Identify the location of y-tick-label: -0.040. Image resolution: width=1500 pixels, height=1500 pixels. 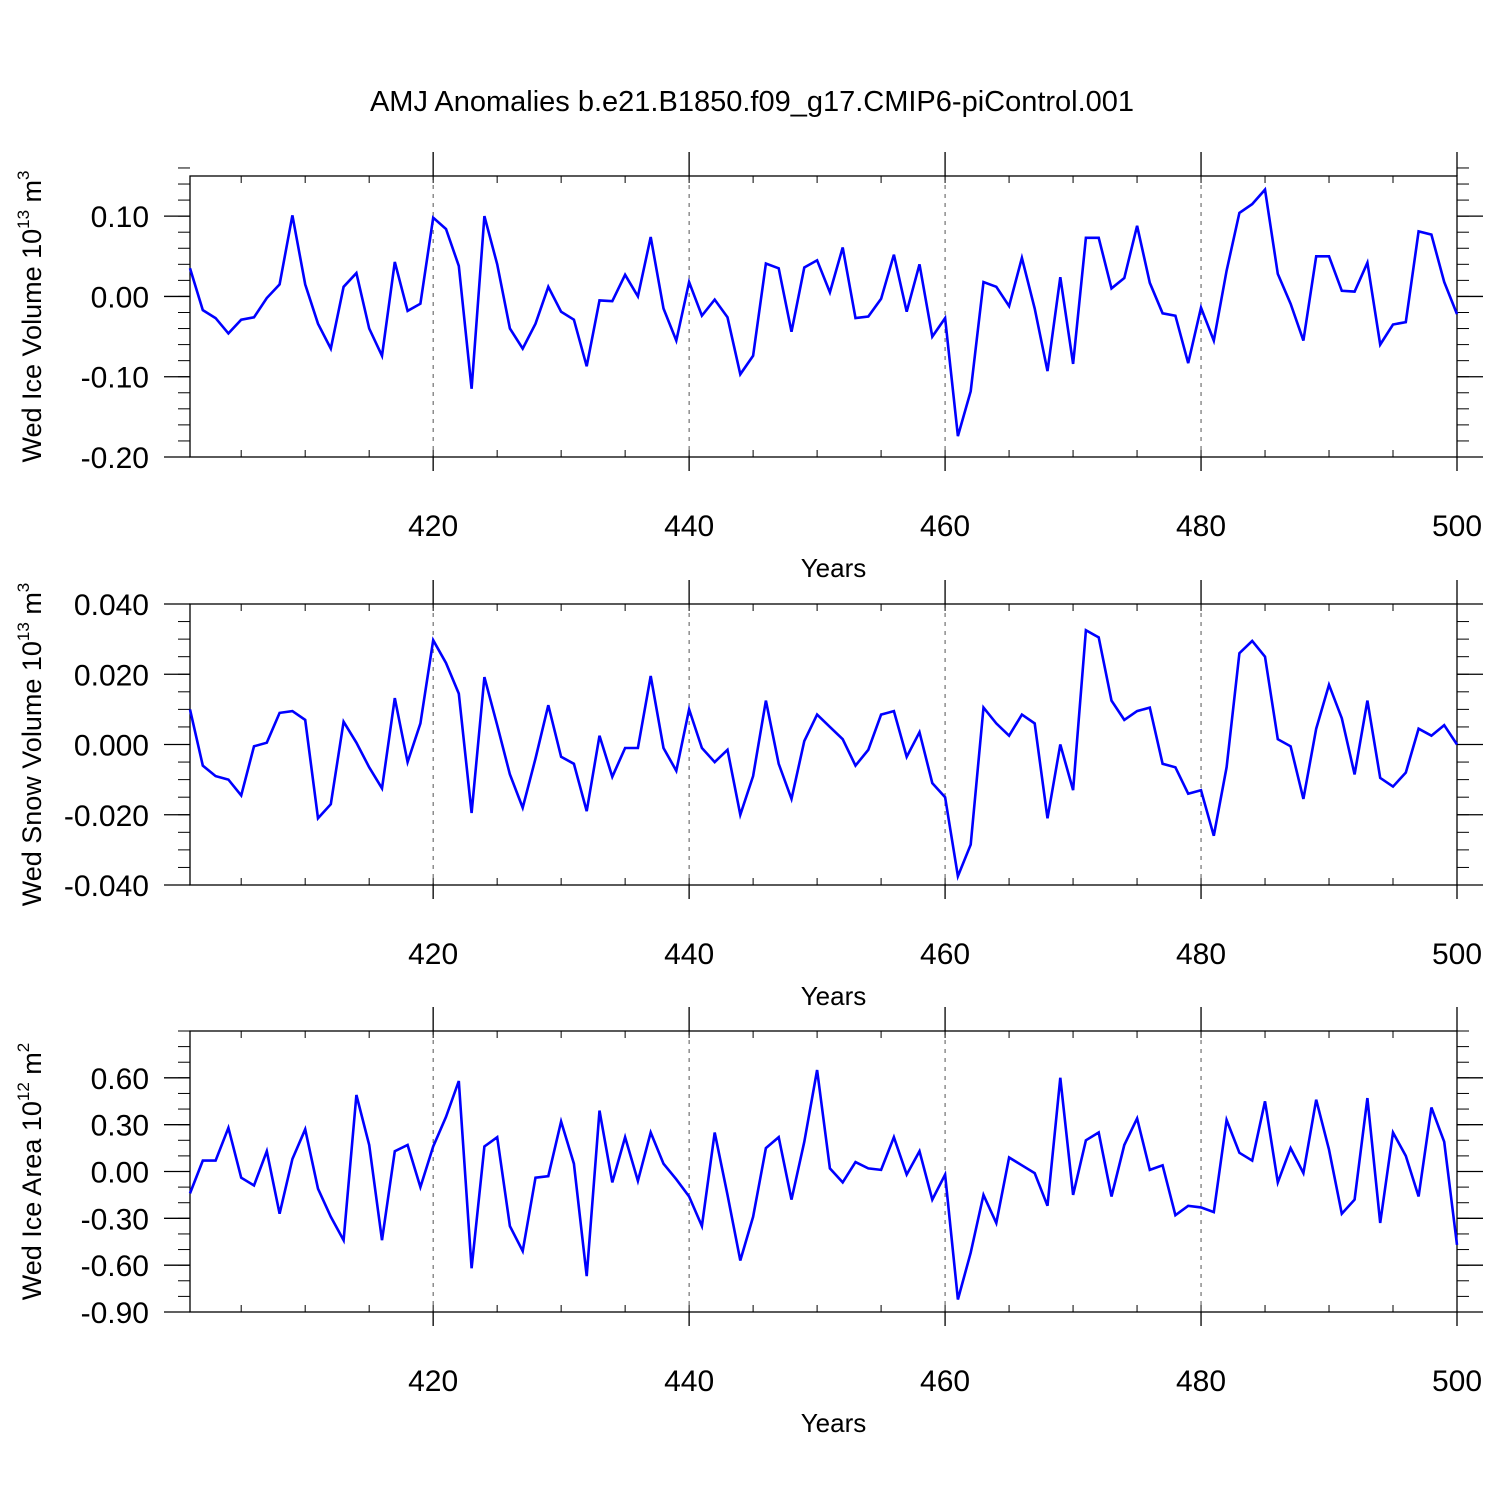
(106, 886).